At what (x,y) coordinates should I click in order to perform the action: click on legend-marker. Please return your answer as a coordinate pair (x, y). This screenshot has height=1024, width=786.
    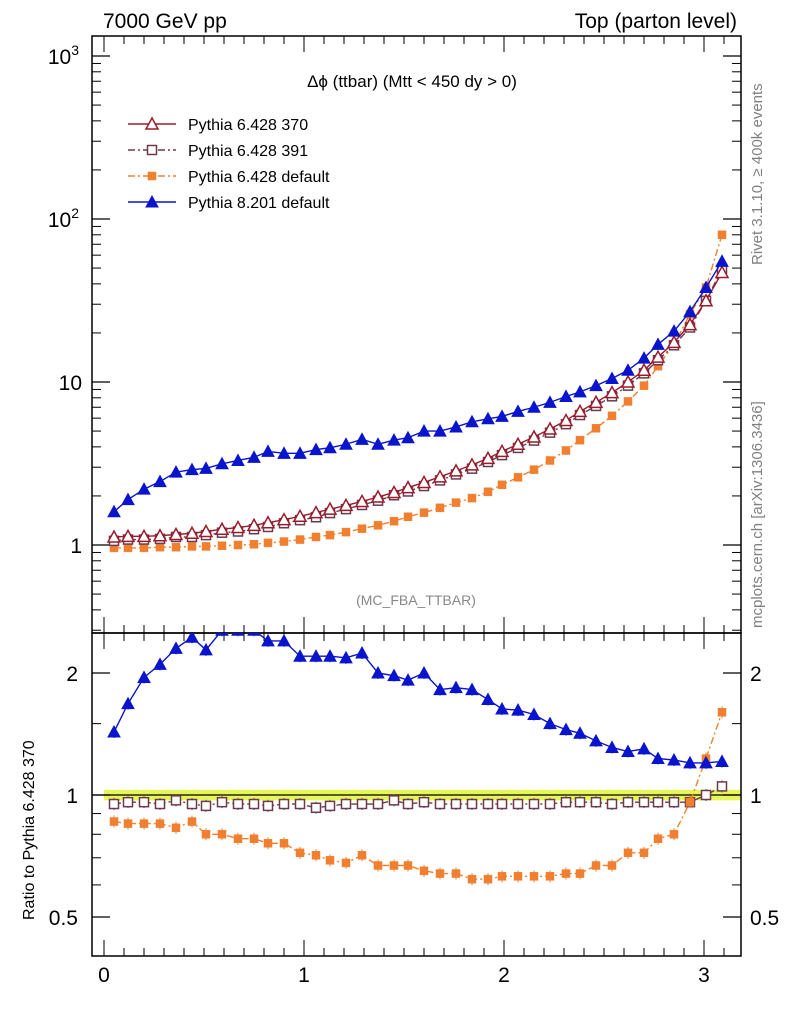
    Looking at the image, I should click on (152, 176).